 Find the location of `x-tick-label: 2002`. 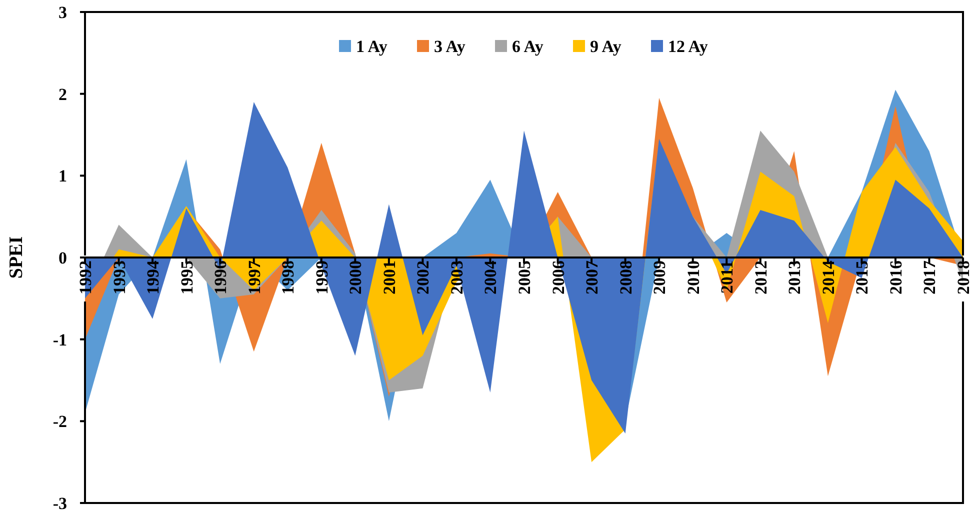

x-tick-label: 2002 is located at coordinates (423, 277).